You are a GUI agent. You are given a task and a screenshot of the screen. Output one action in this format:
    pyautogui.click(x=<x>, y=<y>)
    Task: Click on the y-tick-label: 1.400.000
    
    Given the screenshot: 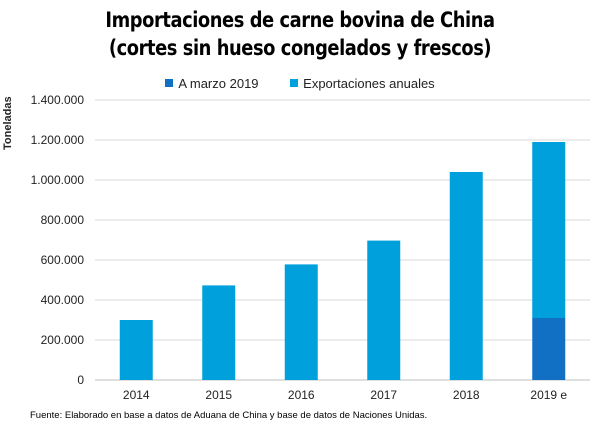 What is the action you would take?
    pyautogui.click(x=58, y=100)
    